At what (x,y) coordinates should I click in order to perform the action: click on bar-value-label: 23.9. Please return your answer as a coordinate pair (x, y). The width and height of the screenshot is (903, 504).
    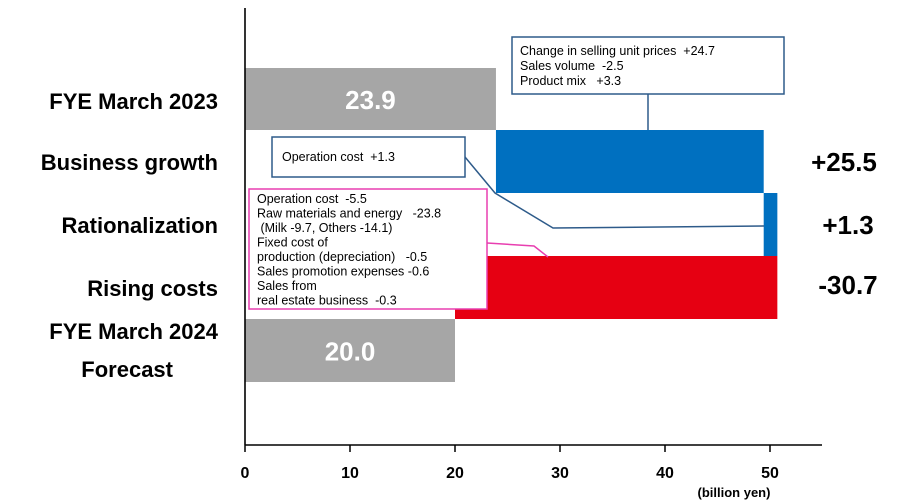
    Looking at the image, I should click on (370, 100).